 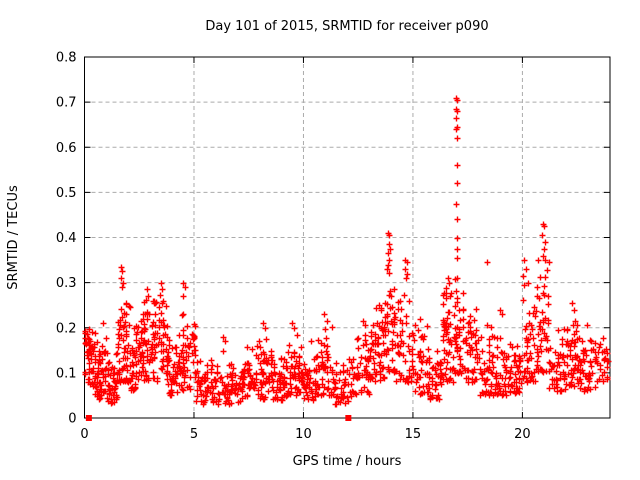 I want to click on y-tick-label: 0.1, so click(x=66, y=373).